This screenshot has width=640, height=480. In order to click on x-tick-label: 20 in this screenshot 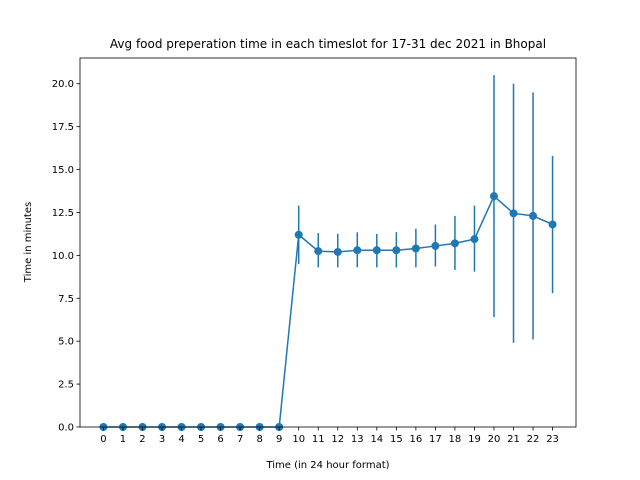, I will do `click(494, 439)`.